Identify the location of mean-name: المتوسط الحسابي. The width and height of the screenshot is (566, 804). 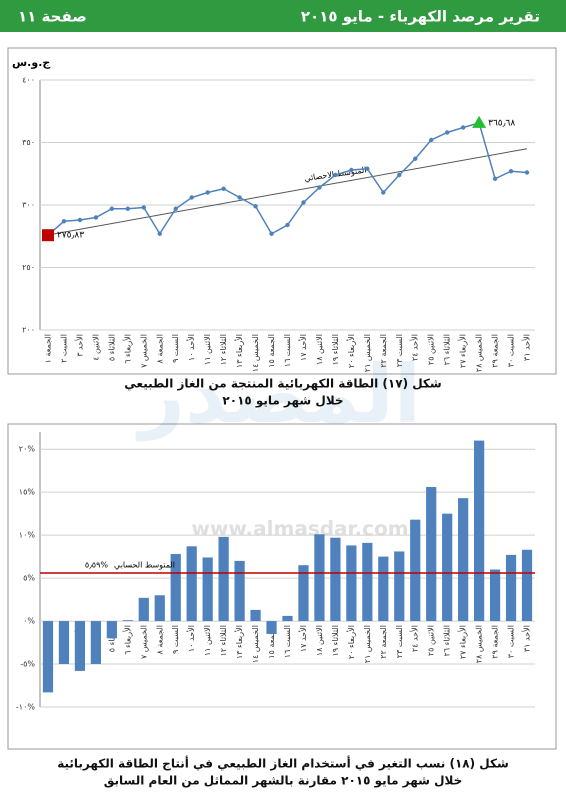
(144, 565).